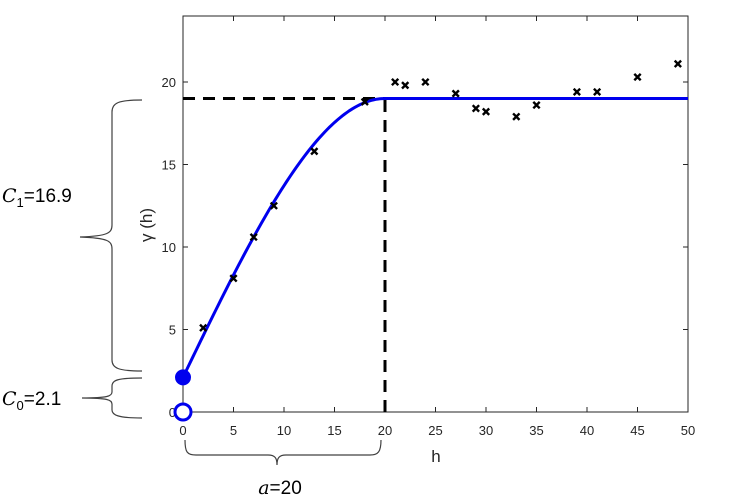 The width and height of the screenshot is (741, 504). I want to click on y-tick-label: 20, so click(169, 82).